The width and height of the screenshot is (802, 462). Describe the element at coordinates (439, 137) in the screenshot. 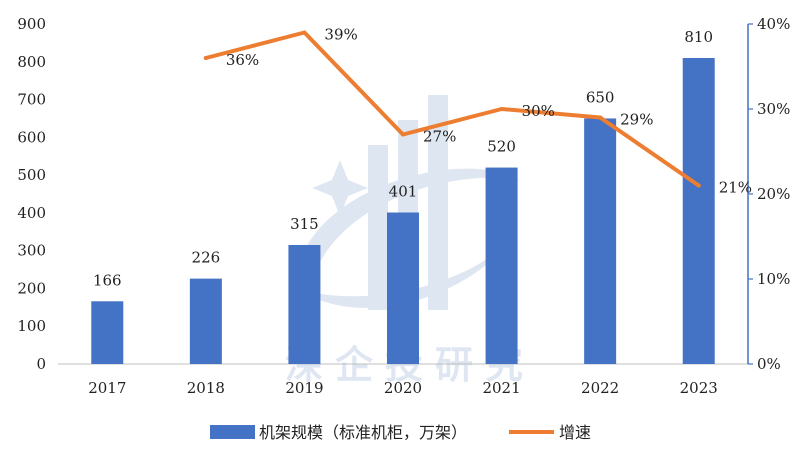

I see `growth-data-label: 27%` at that location.